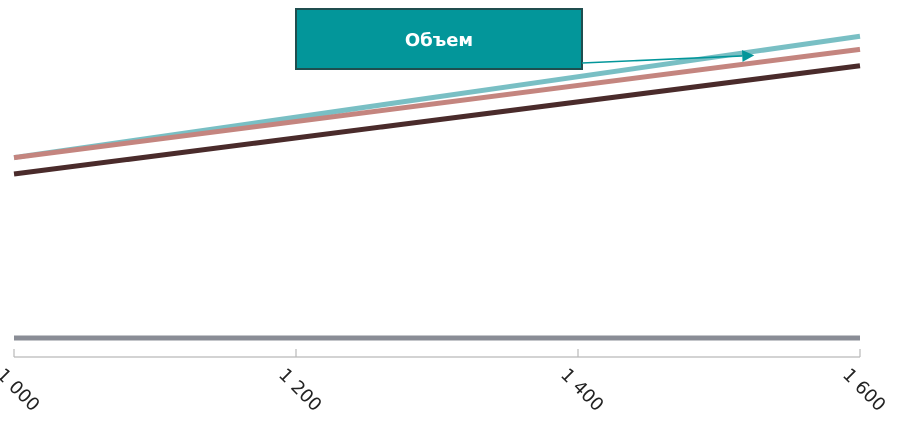  I want to click on callout-arrowhead, so click(748, 55).